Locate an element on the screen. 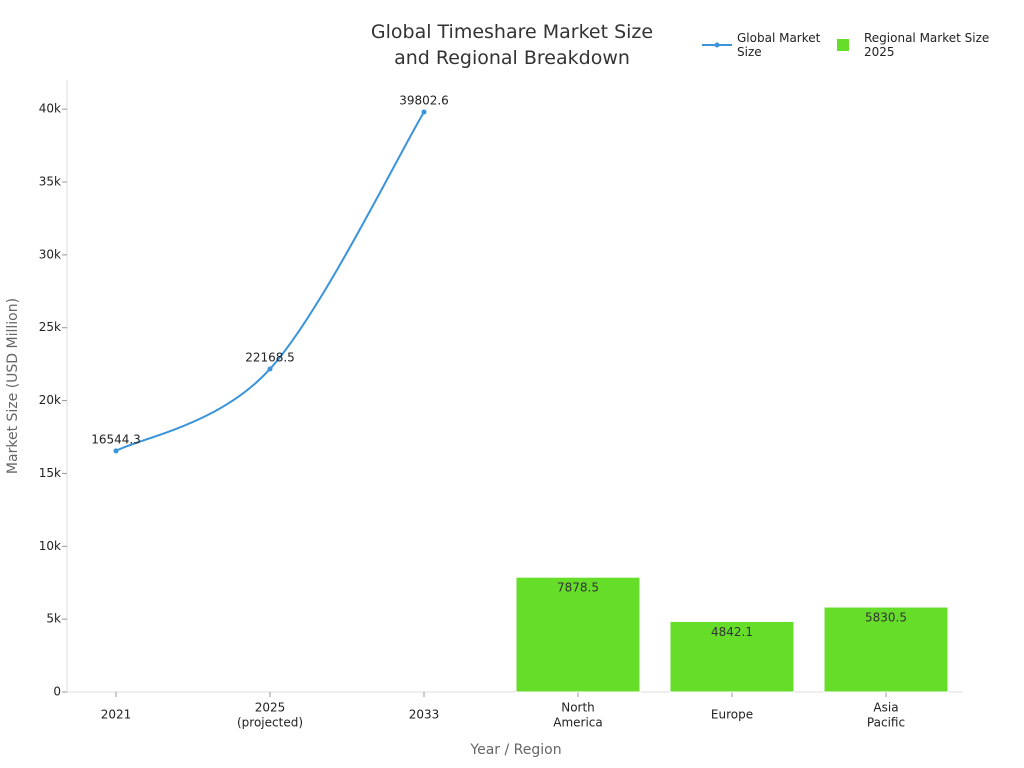  x-tick-label: 2021 is located at coordinates (116, 715).